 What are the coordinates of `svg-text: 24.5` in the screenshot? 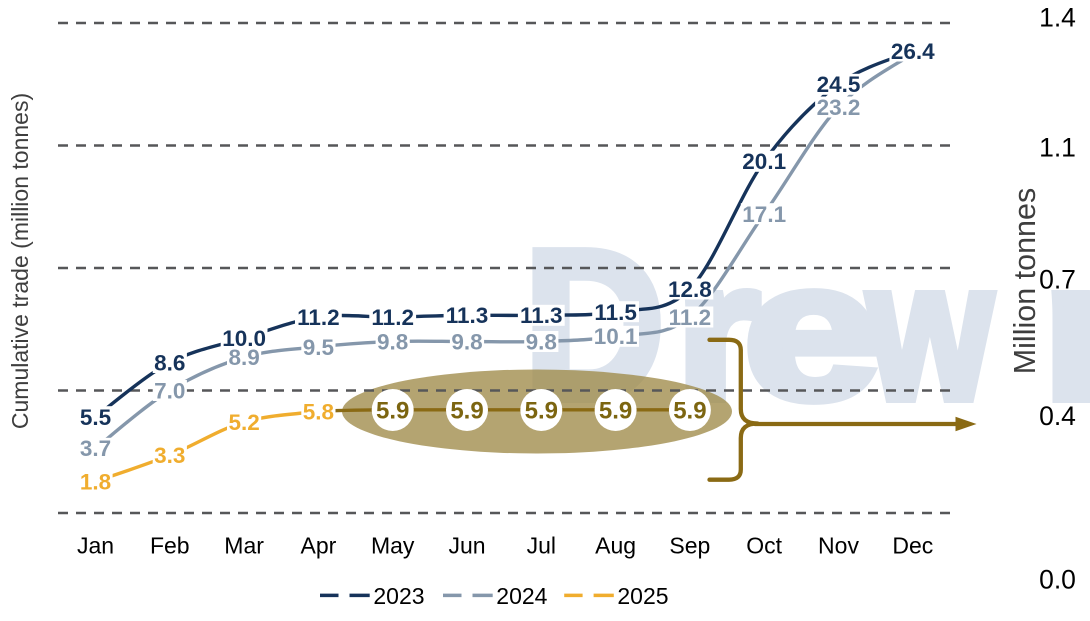 It's located at (839, 84).